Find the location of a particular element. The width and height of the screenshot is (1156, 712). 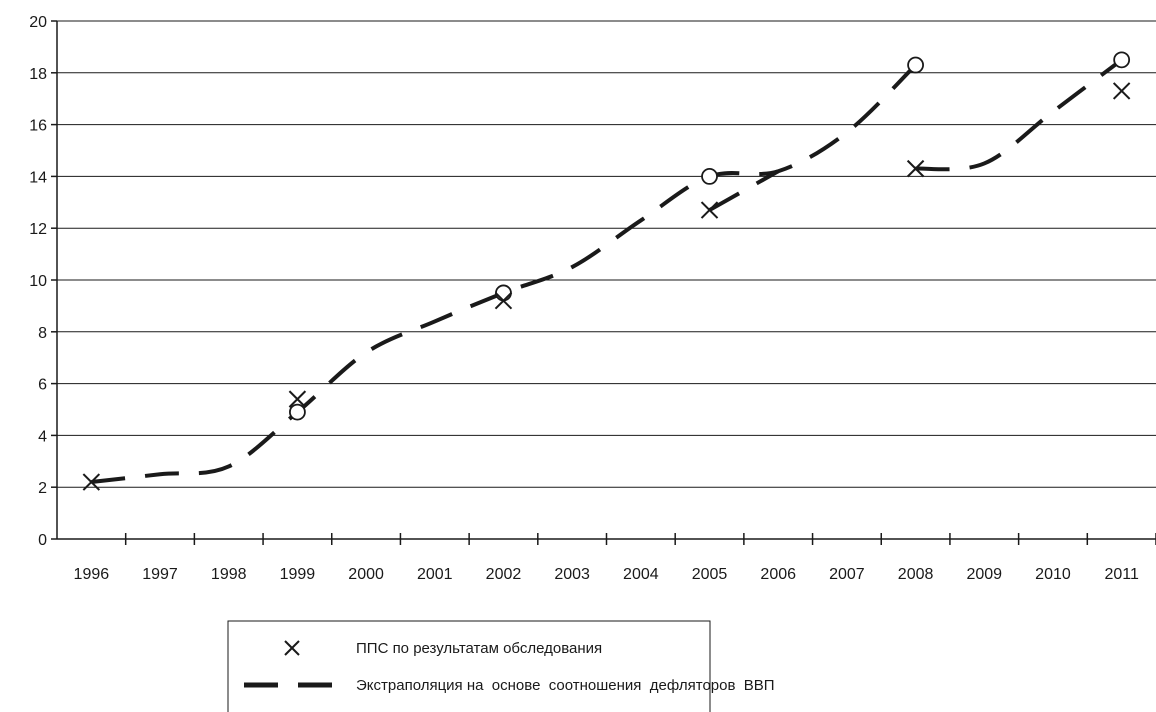

x-tick-label-1996: 1996 is located at coordinates (92, 574).